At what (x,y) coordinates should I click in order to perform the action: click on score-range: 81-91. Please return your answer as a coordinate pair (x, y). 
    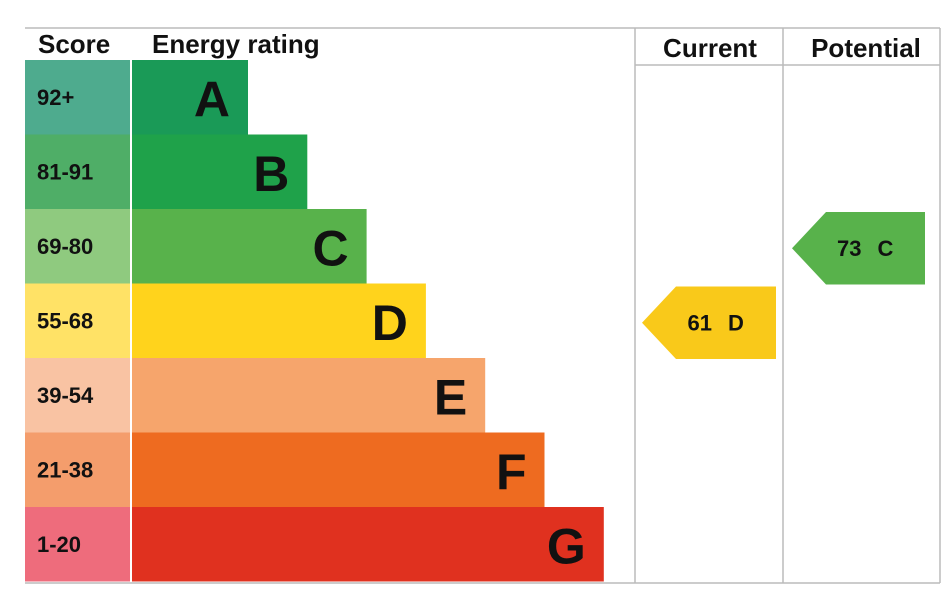
    Looking at the image, I should click on (65, 171).